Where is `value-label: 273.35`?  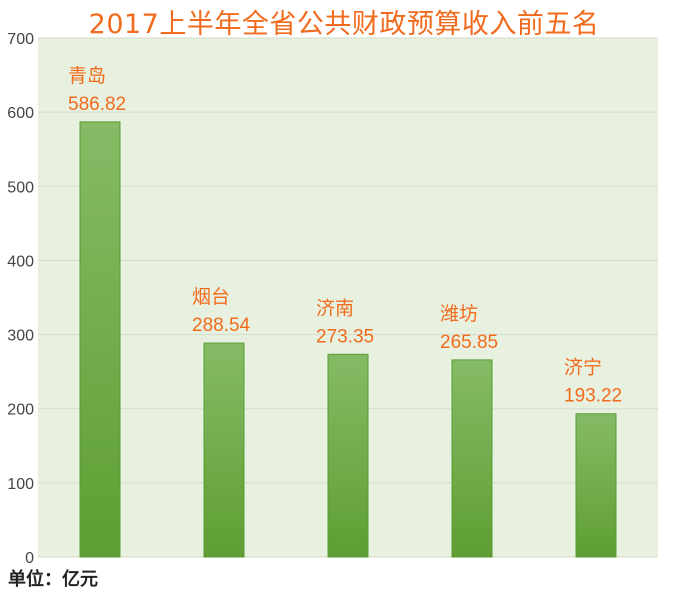 value-label: 273.35 is located at coordinates (345, 336).